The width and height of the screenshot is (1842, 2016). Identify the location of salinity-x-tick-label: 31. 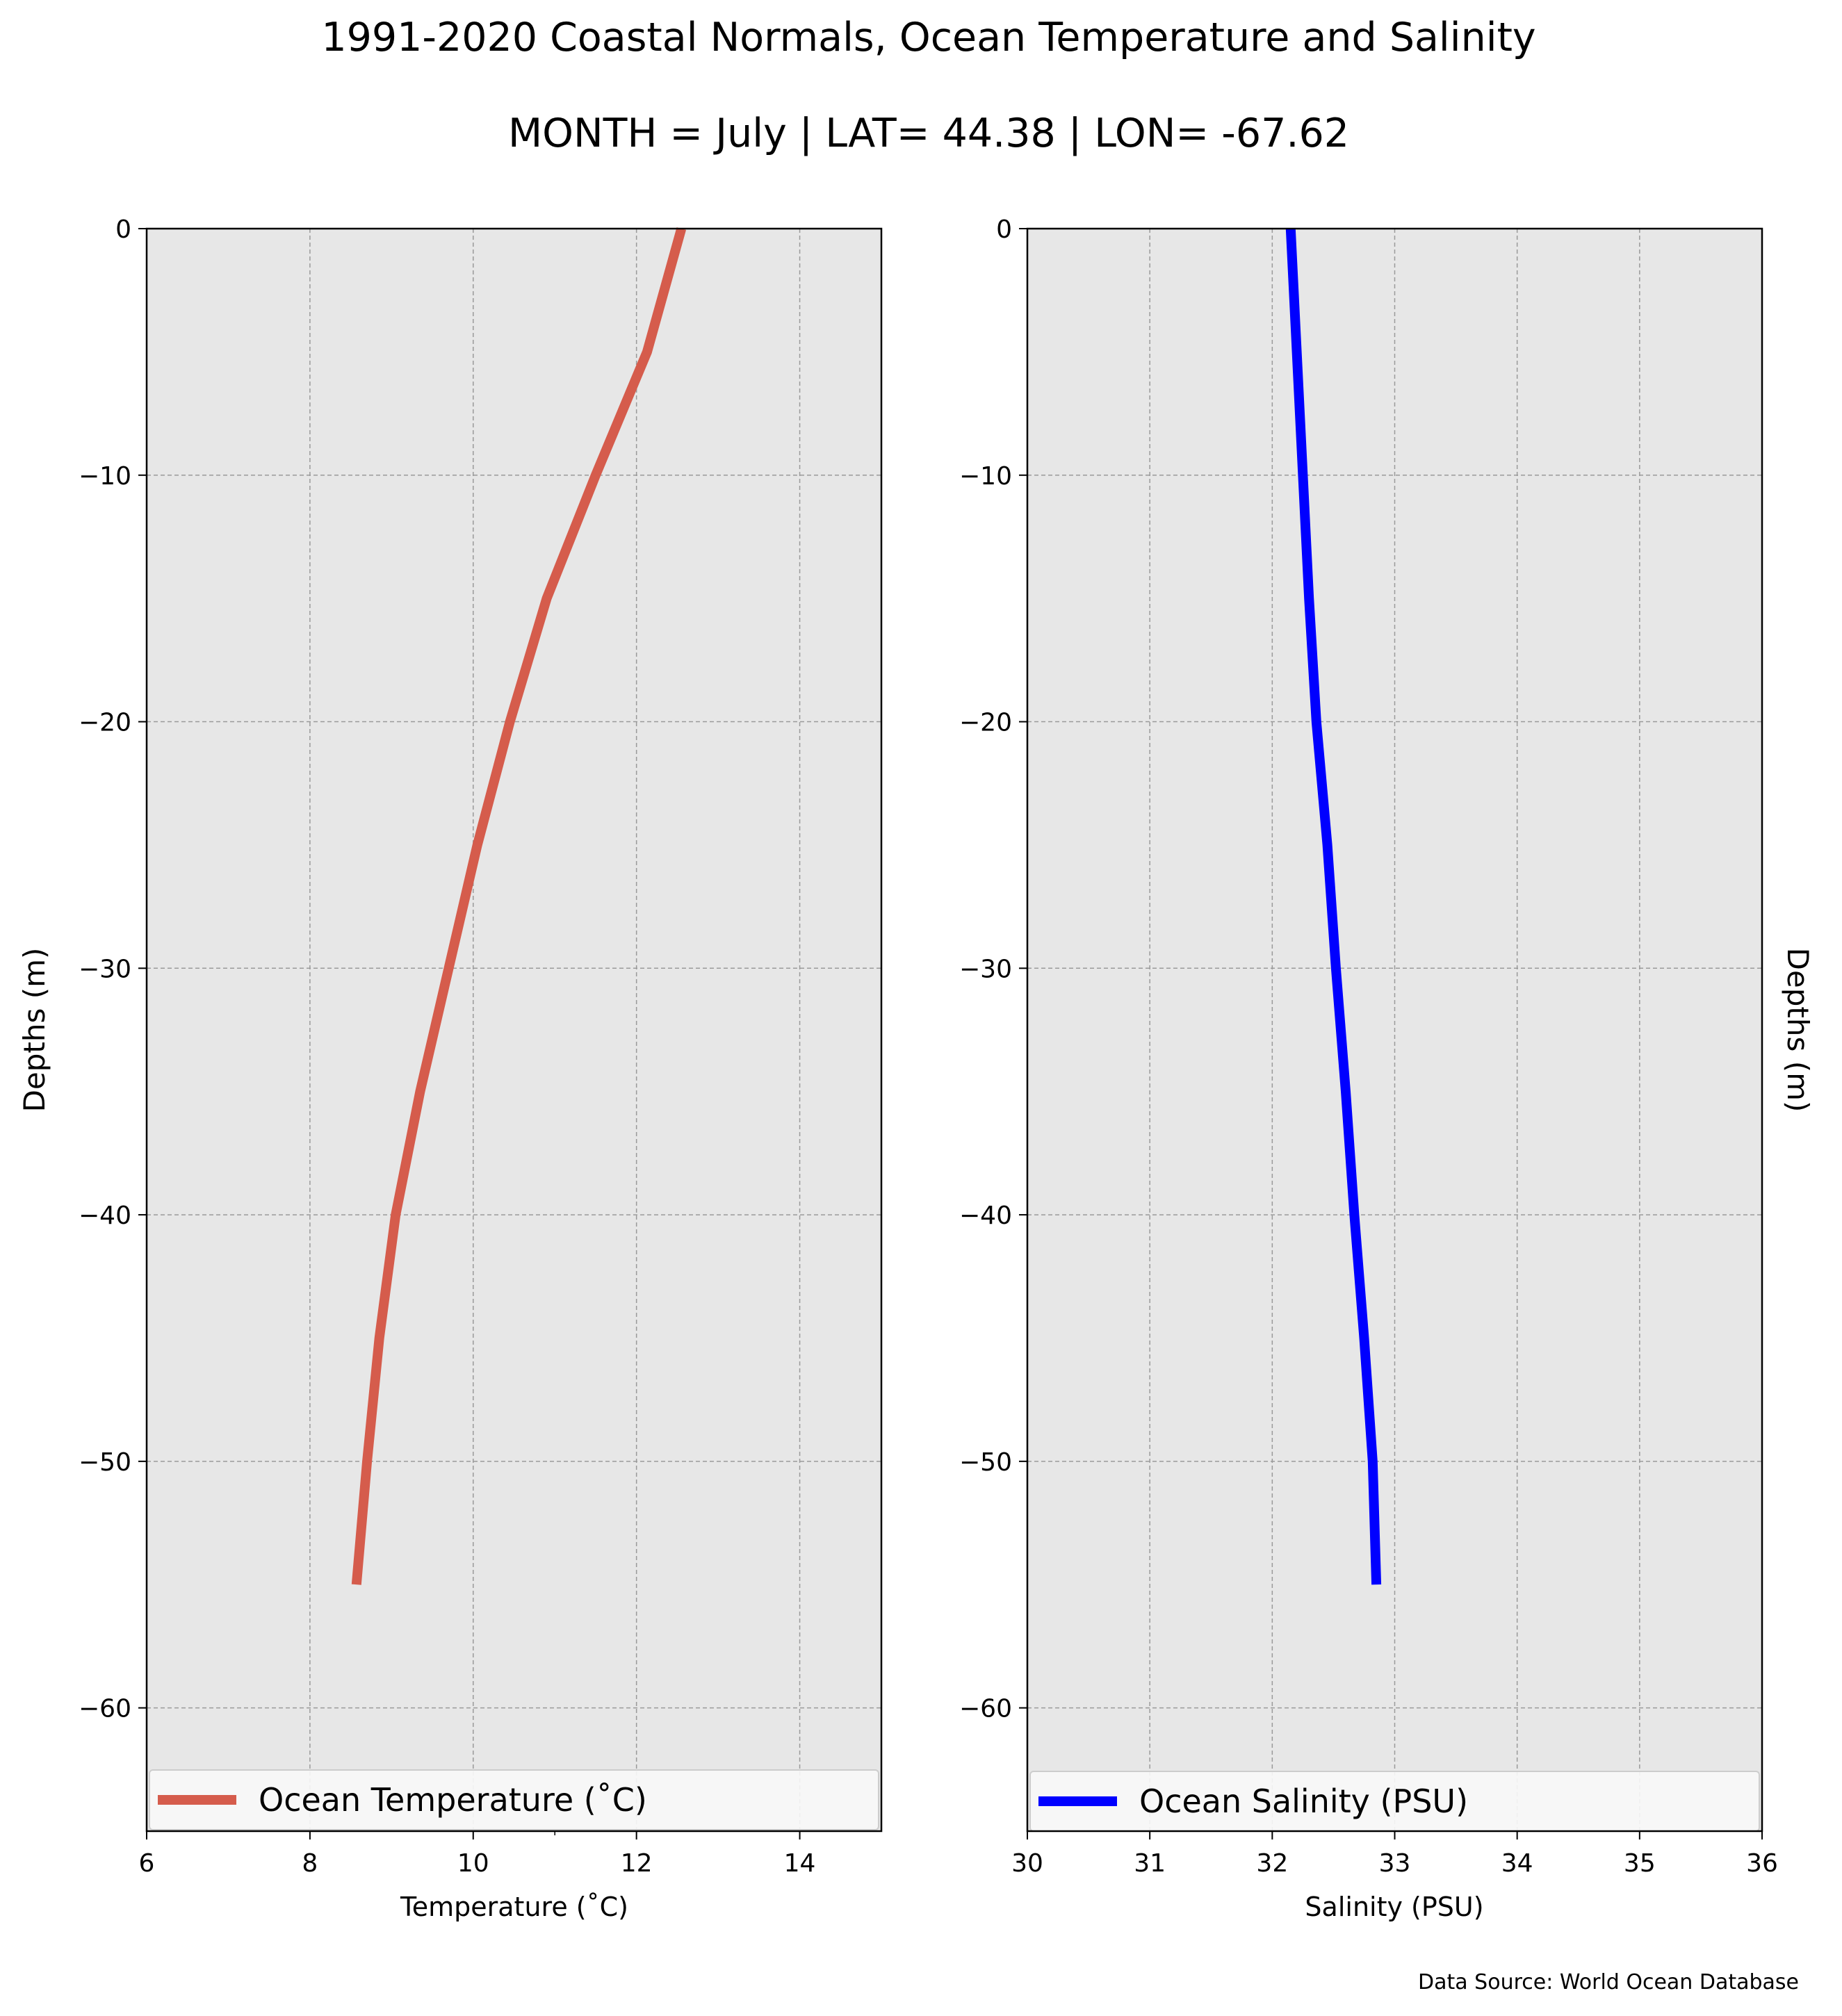
(1150, 1864).